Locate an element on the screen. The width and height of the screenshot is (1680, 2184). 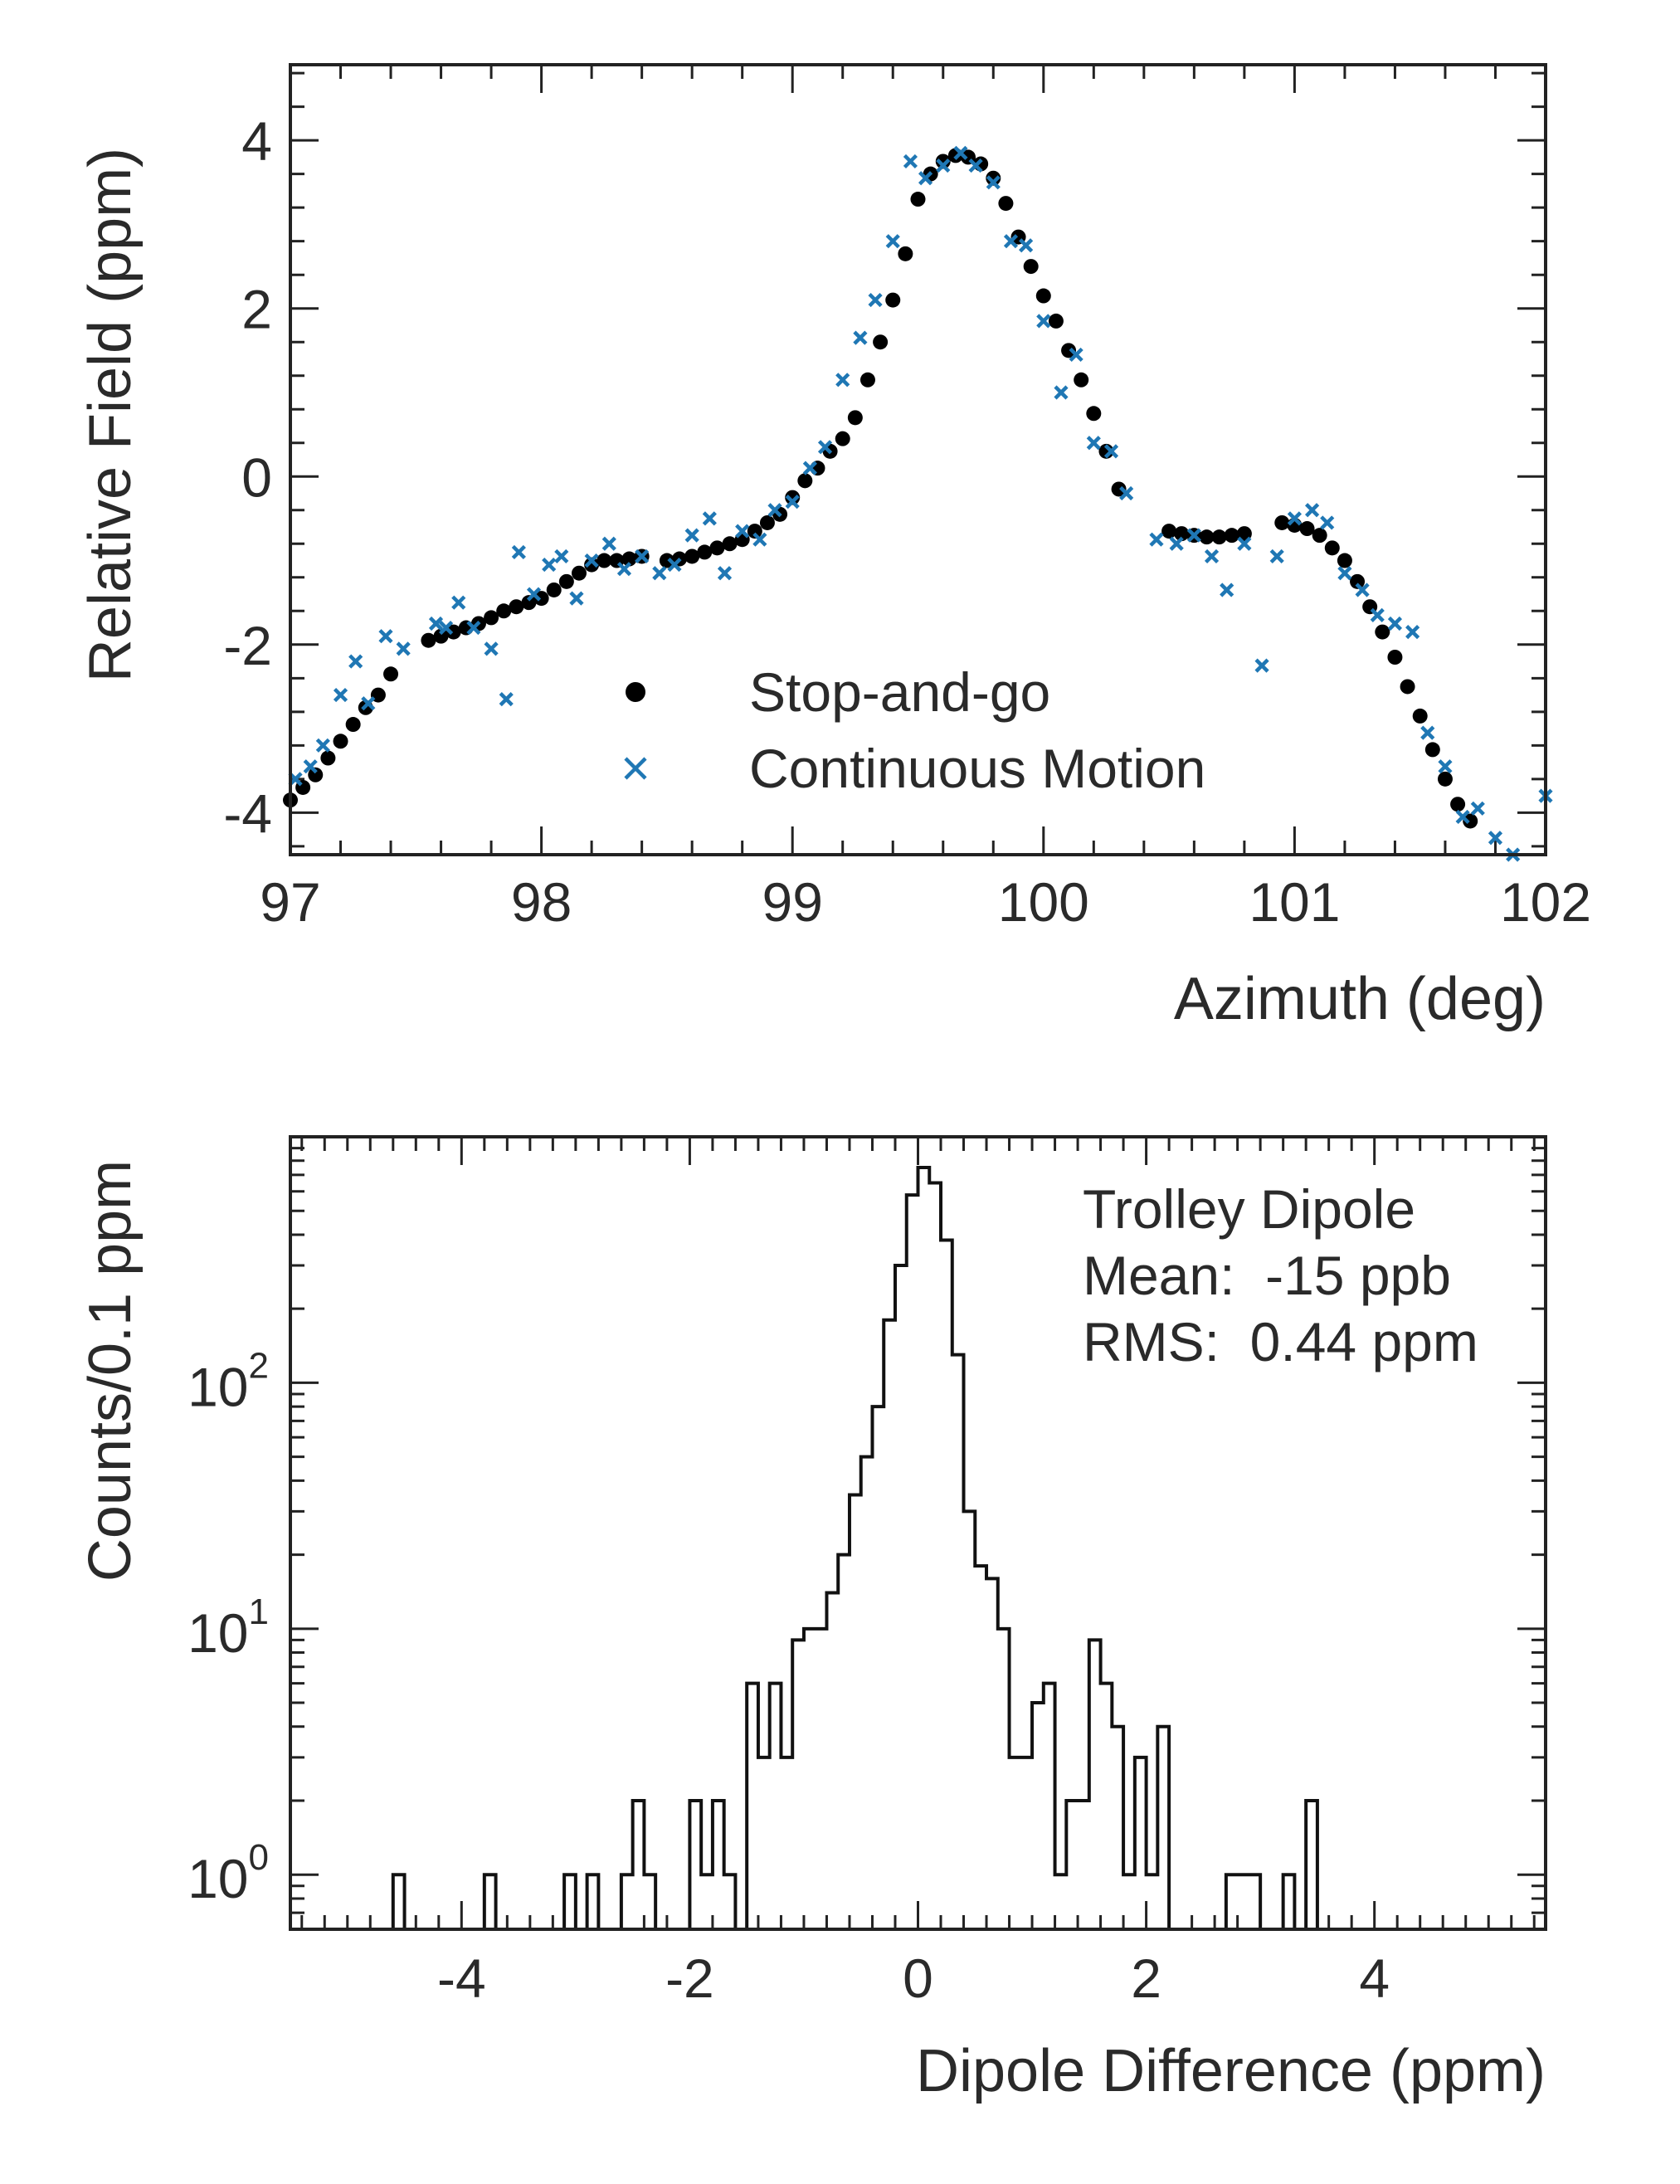
bottom-x-tick-label: -2 is located at coordinates (689, 1978).